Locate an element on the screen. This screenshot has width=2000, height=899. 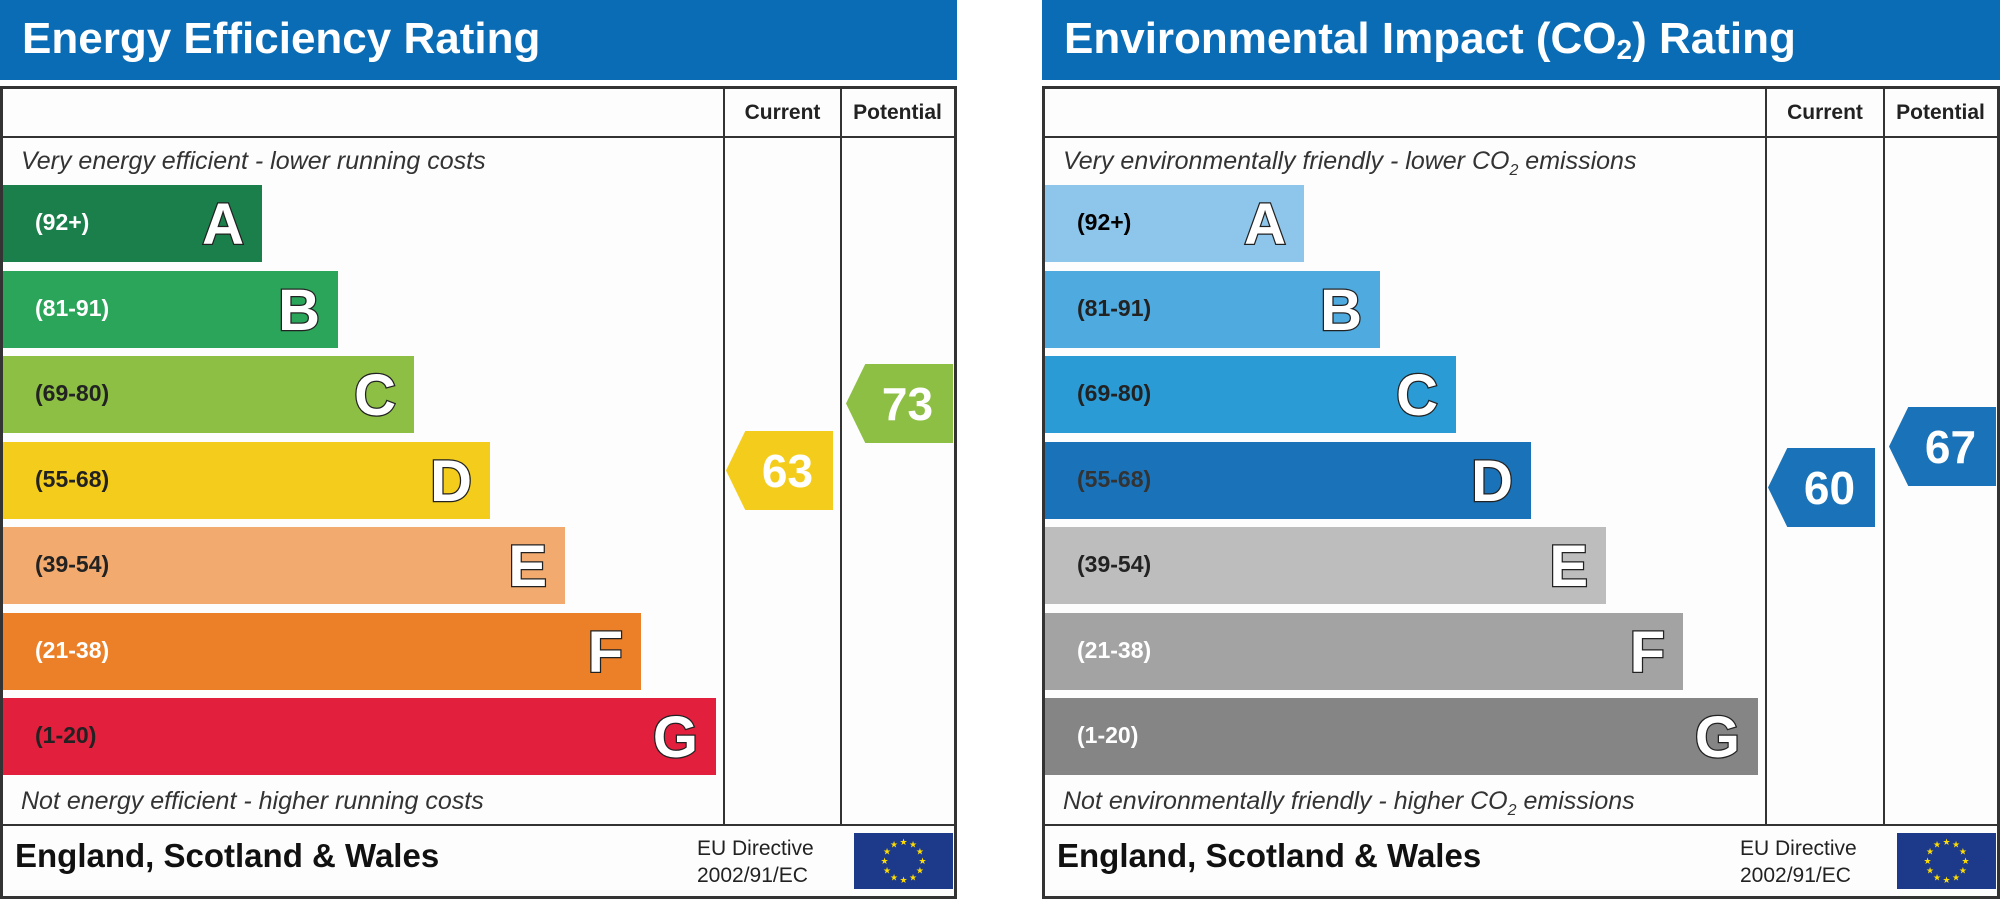
potential-rating-arrow: 67 is located at coordinates (1942, 446).